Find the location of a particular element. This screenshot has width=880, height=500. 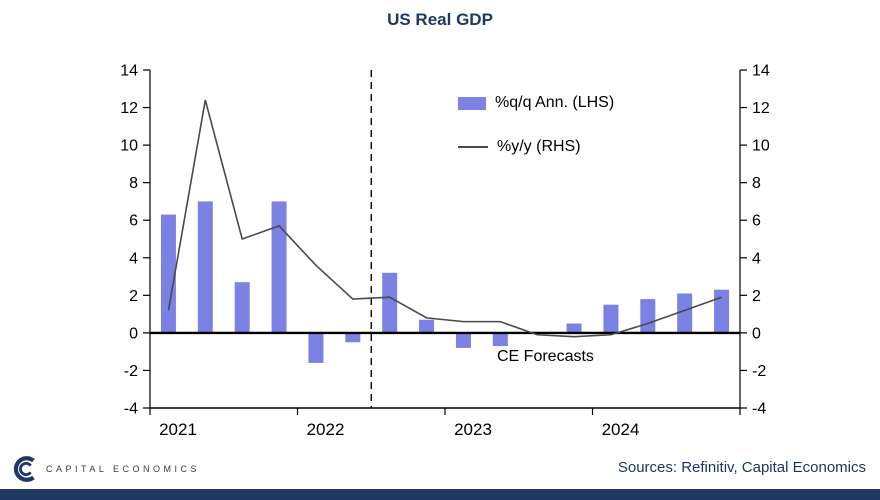

legend-item-line: %y/y (RHS) is located at coordinates (536, 147).